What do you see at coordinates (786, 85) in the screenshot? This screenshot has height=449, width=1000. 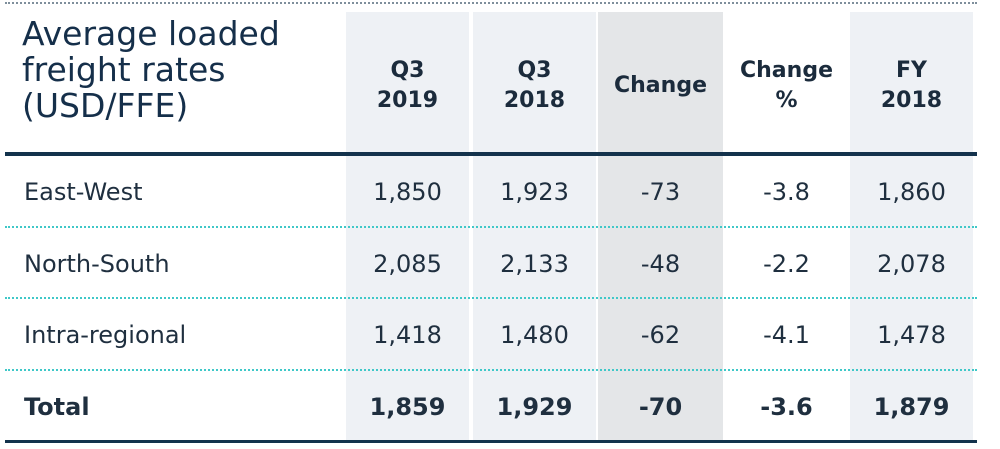 I see `col-header-change-pct: Change %` at bounding box center [786, 85].